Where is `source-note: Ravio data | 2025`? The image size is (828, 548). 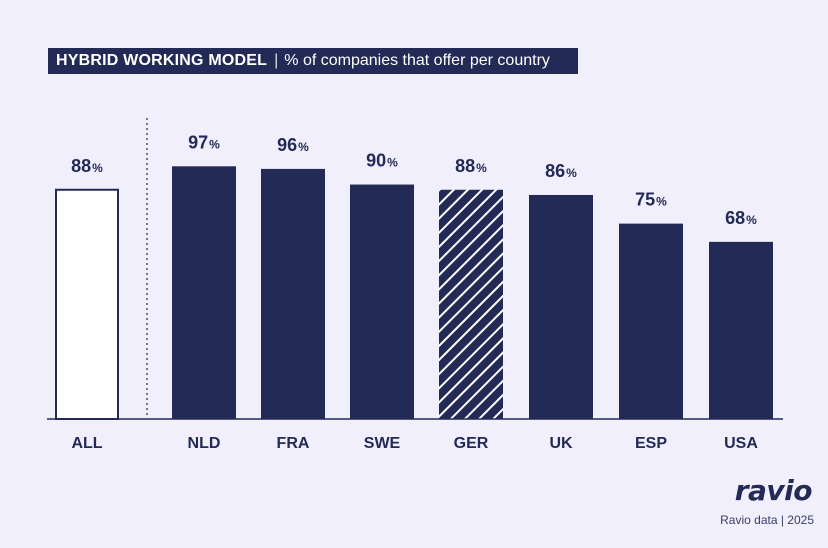 source-note: Ravio data | 2025 is located at coordinates (767, 520).